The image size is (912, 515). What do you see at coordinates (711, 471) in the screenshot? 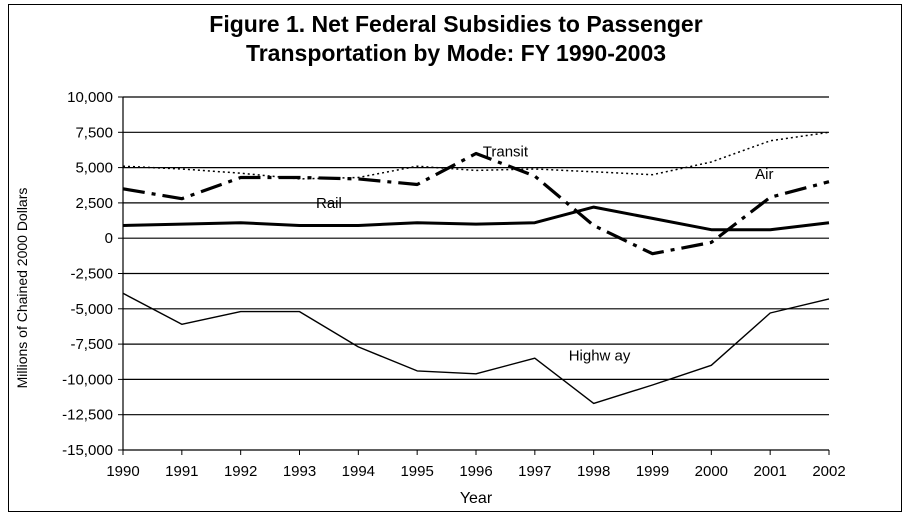
I see `x-tick-label: 2000` at bounding box center [711, 471].